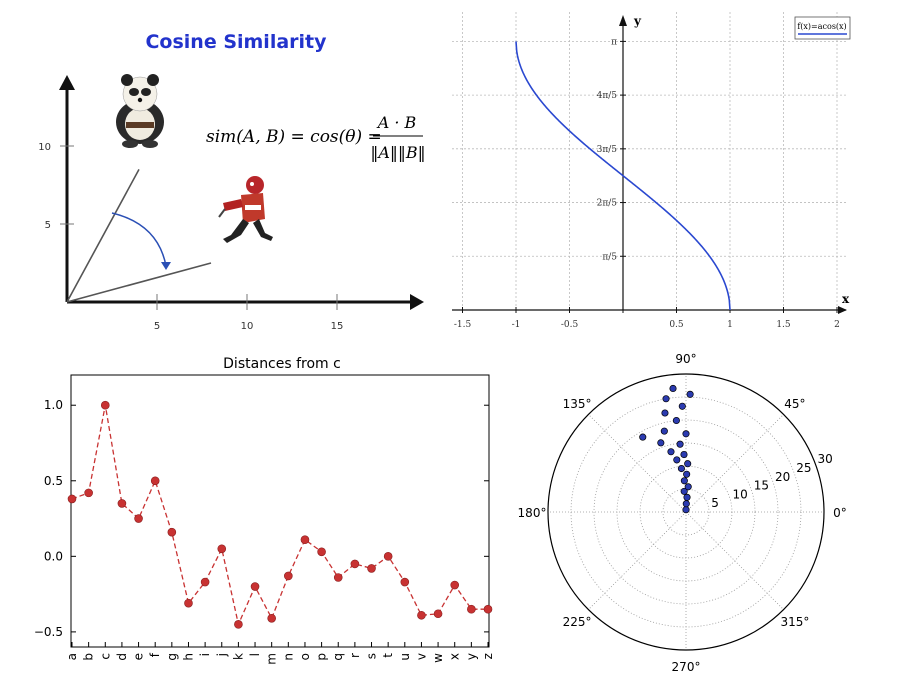  I want to click on x-tick-label: u, so click(405, 657).